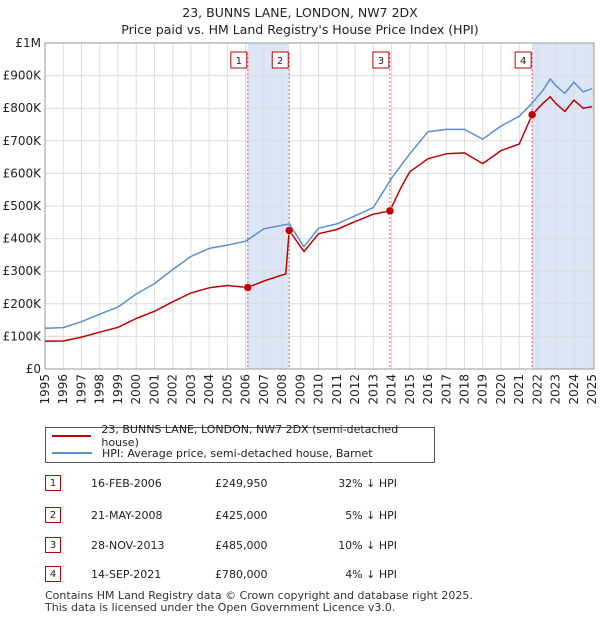 The width and height of the screenshot is (600, 620). What do you see at coordinates (23, 141) in the screenshot?
I see `y-tick-label: £700K` at bounding box center [23, 141].